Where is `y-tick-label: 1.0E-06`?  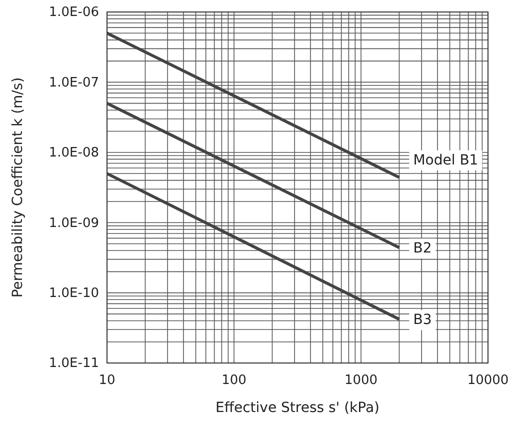 y-tick-label: 1.0E-06 is located at coordinates (73, 12).